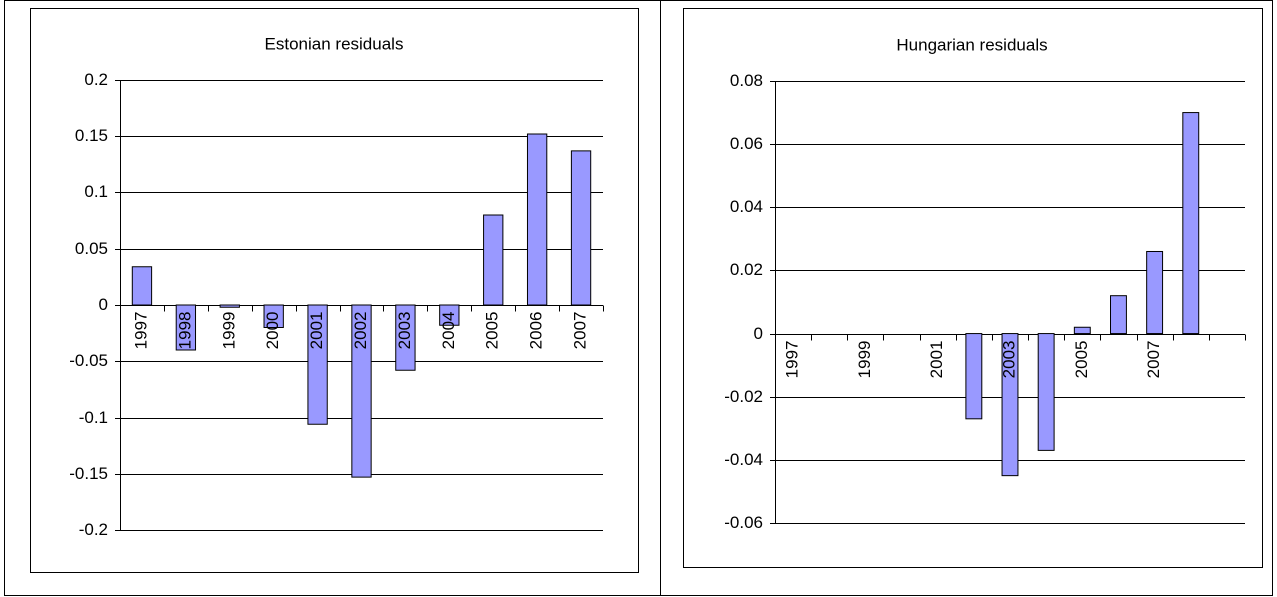 The image size is (1277, 597). I want to click on y-tick-label: 0.04, so click(746, 206).